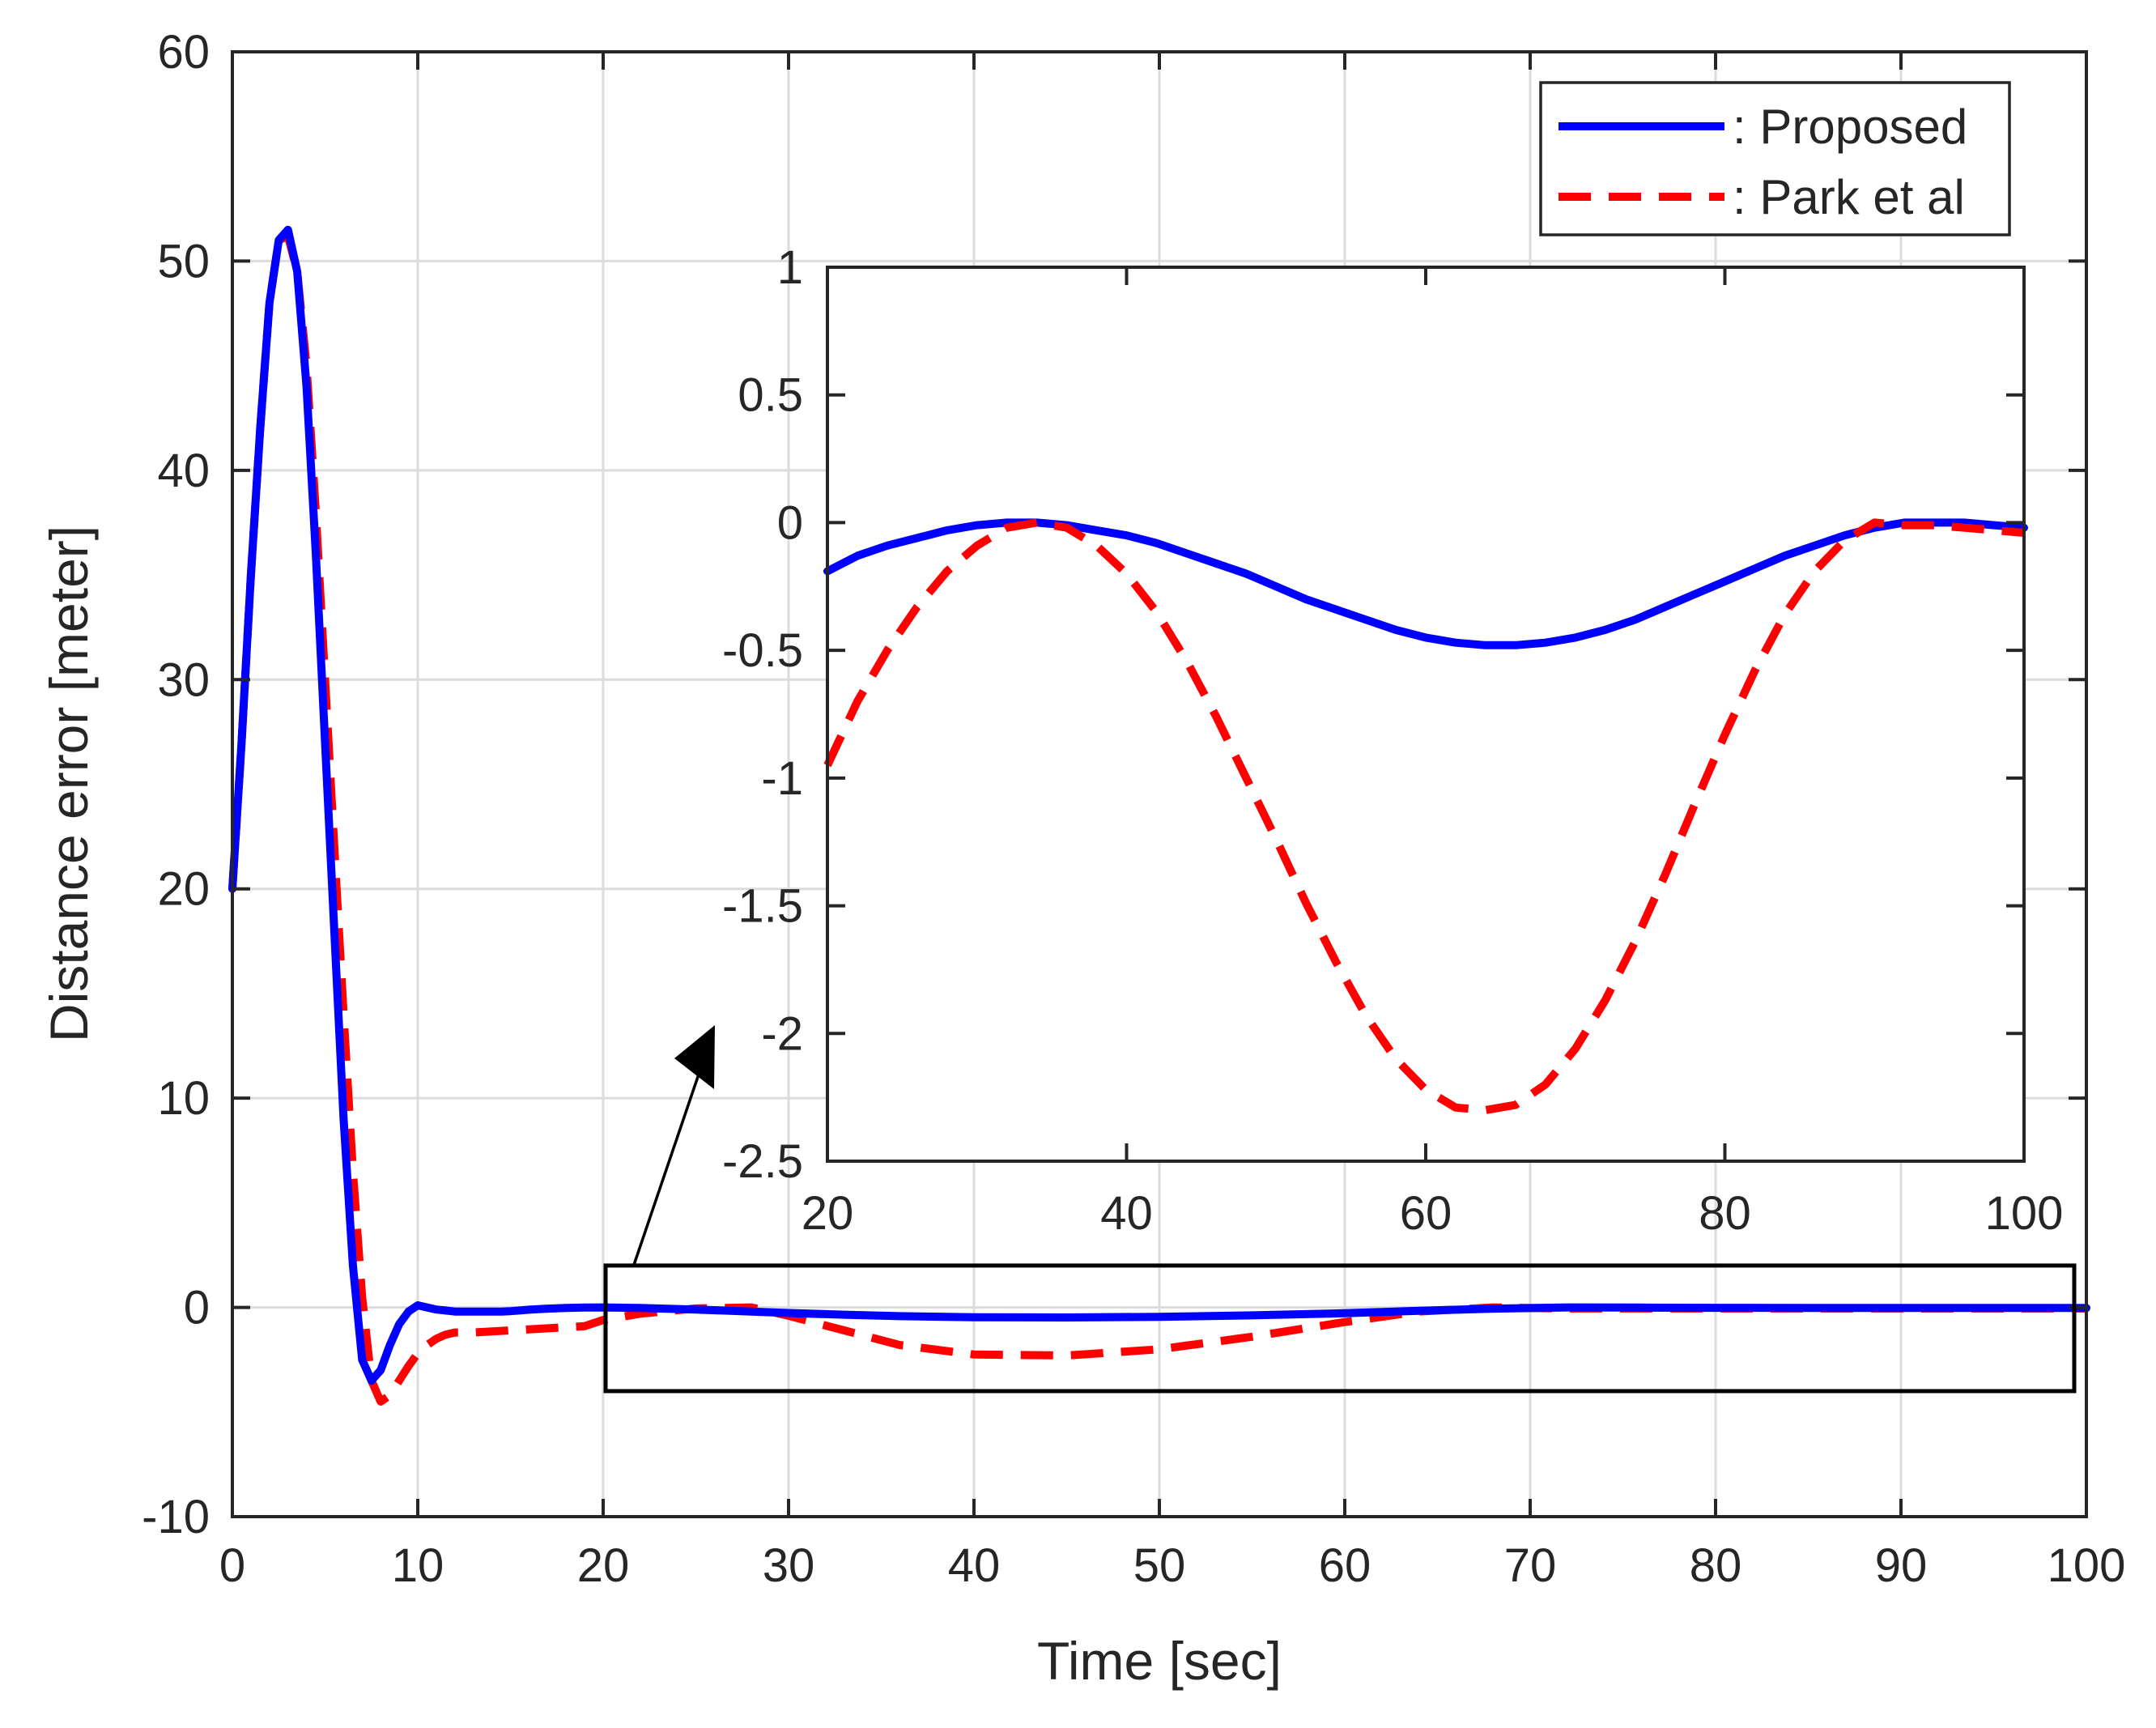 The height and width of the screenshot is (1728, 2156). Describe the element at coordinates (828, 1213) in the screenshot. I see `inset-xtick-label-20: 20` at that location.